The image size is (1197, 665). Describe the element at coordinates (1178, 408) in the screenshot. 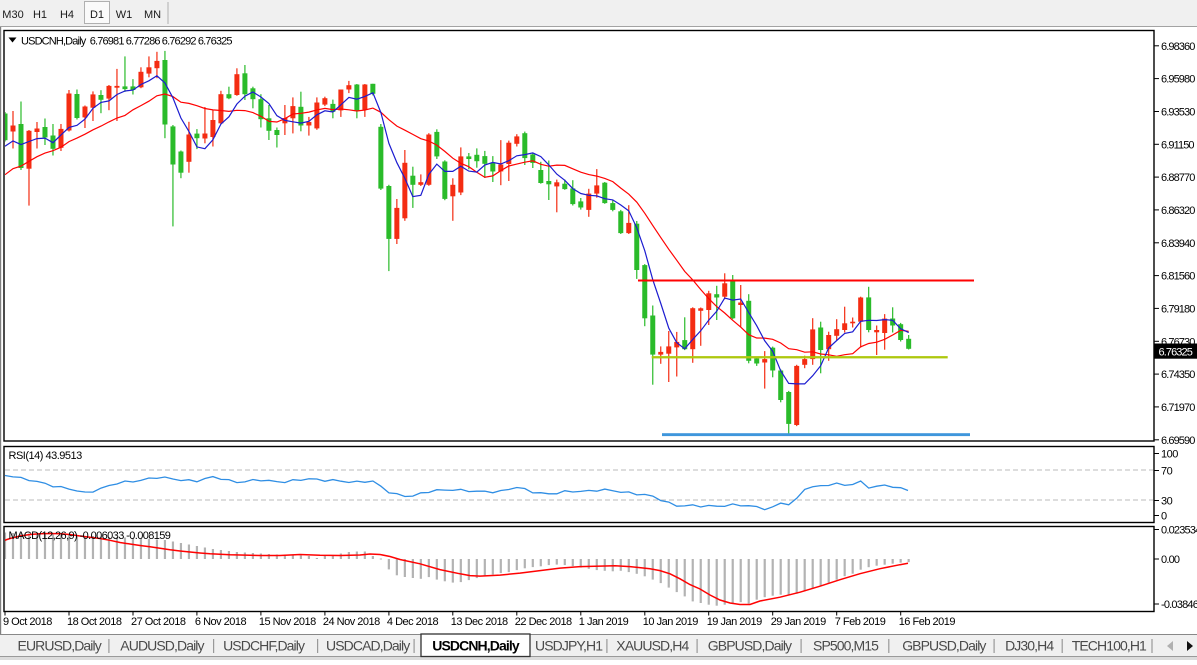

I see `svg-text: 6.71970` at that location.